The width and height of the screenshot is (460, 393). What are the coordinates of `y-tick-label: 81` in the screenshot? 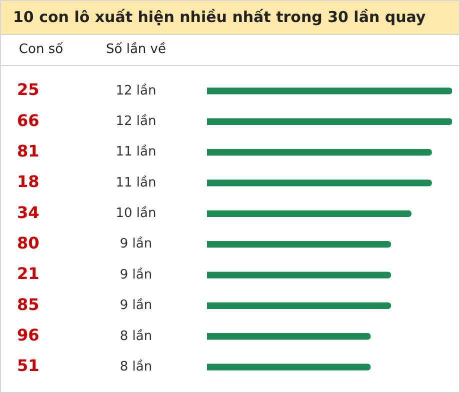 It's located at (28, 150).